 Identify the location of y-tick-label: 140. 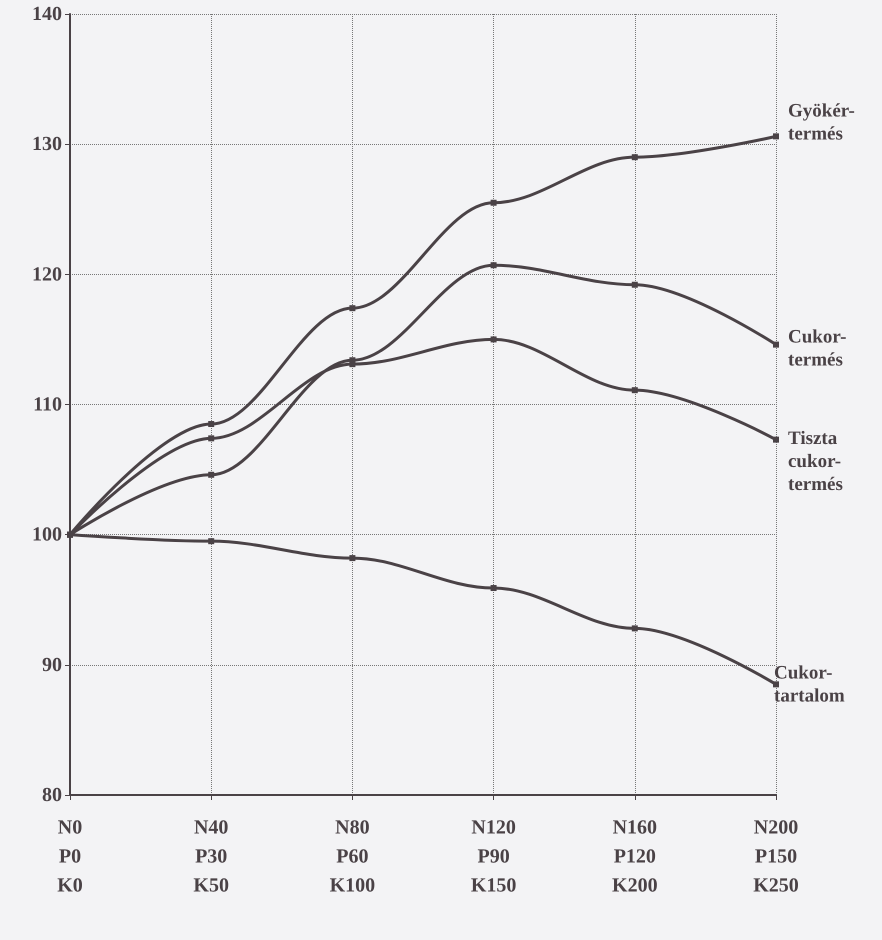
(47, 14).